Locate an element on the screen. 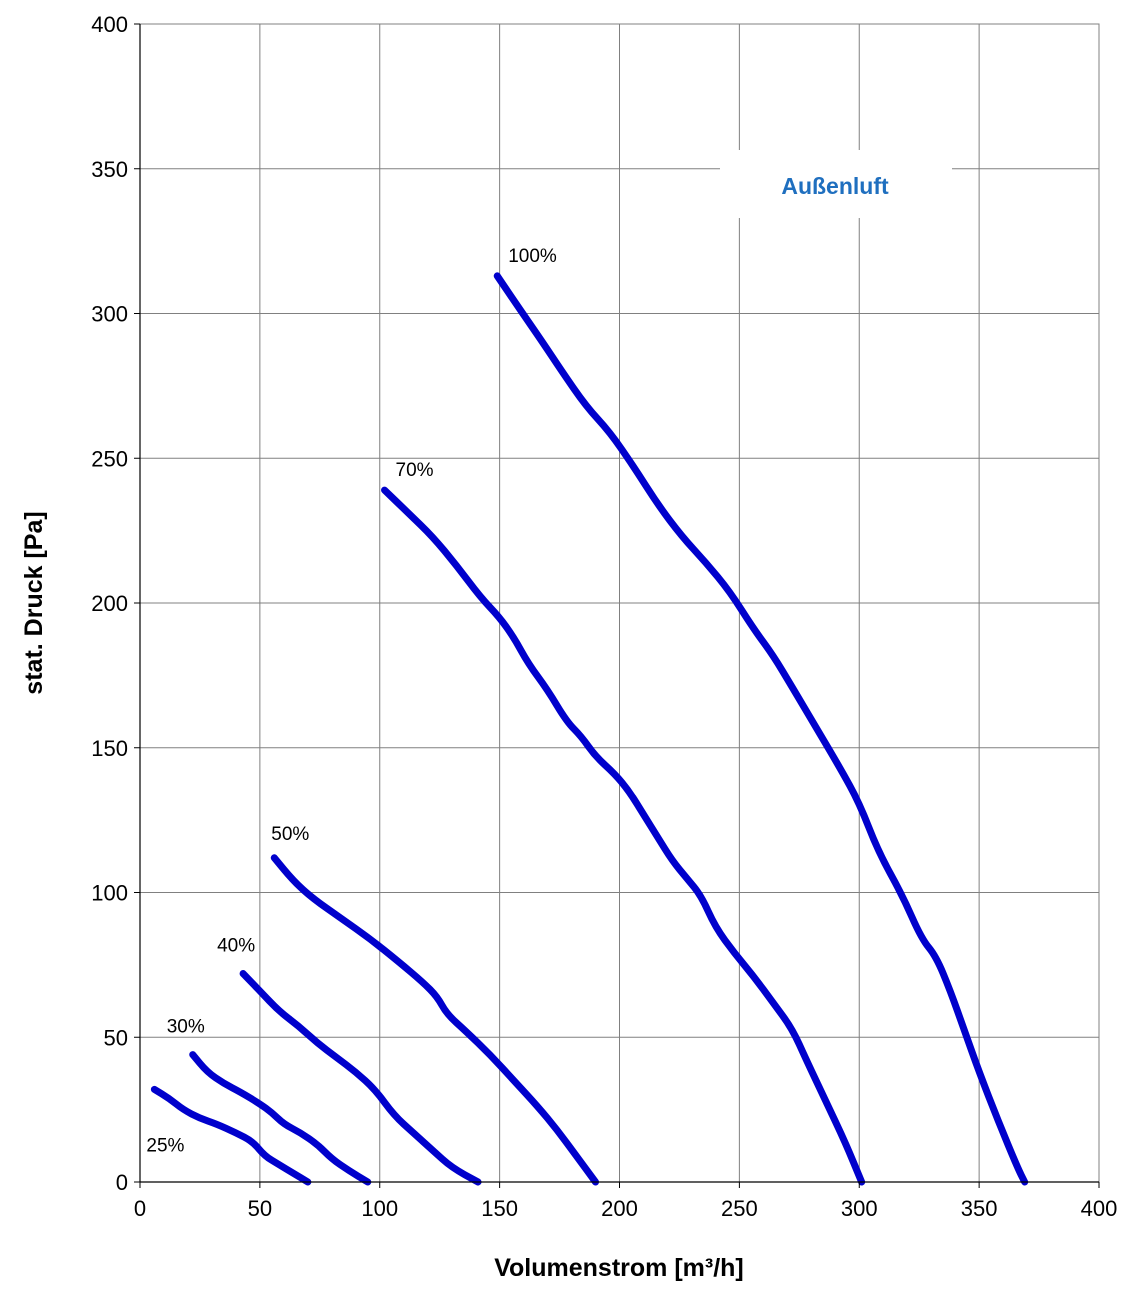  series-line-25pct is located at coordinates (231, 1135).